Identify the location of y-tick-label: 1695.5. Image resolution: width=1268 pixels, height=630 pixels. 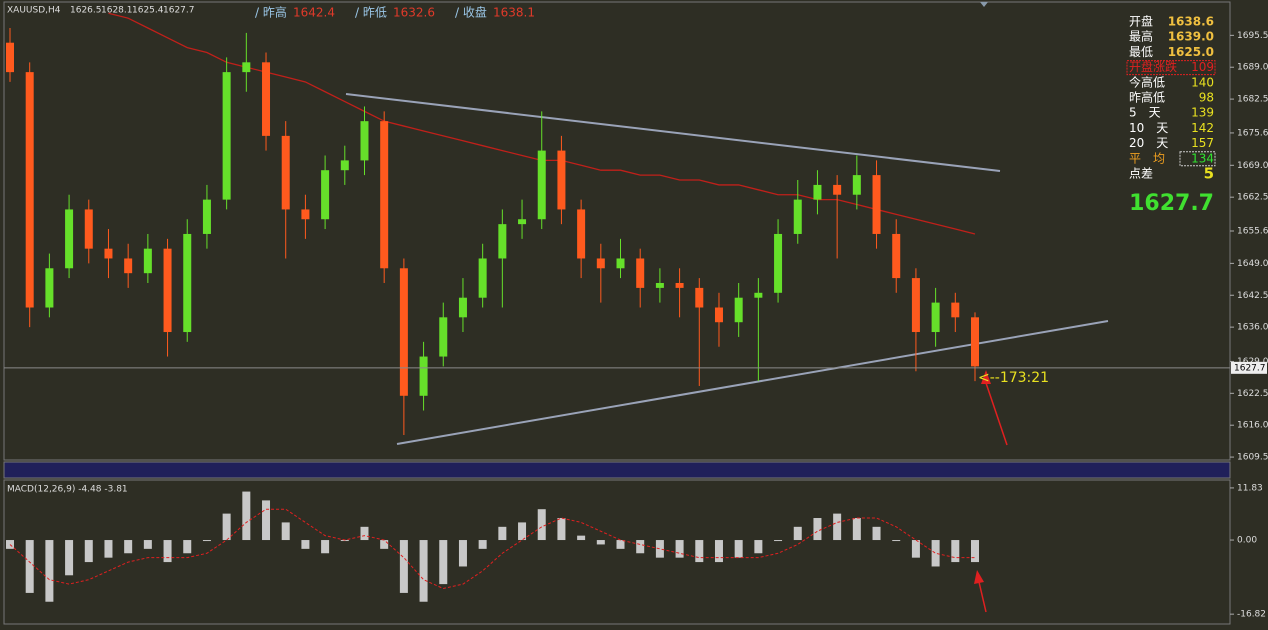
(1252, 36).